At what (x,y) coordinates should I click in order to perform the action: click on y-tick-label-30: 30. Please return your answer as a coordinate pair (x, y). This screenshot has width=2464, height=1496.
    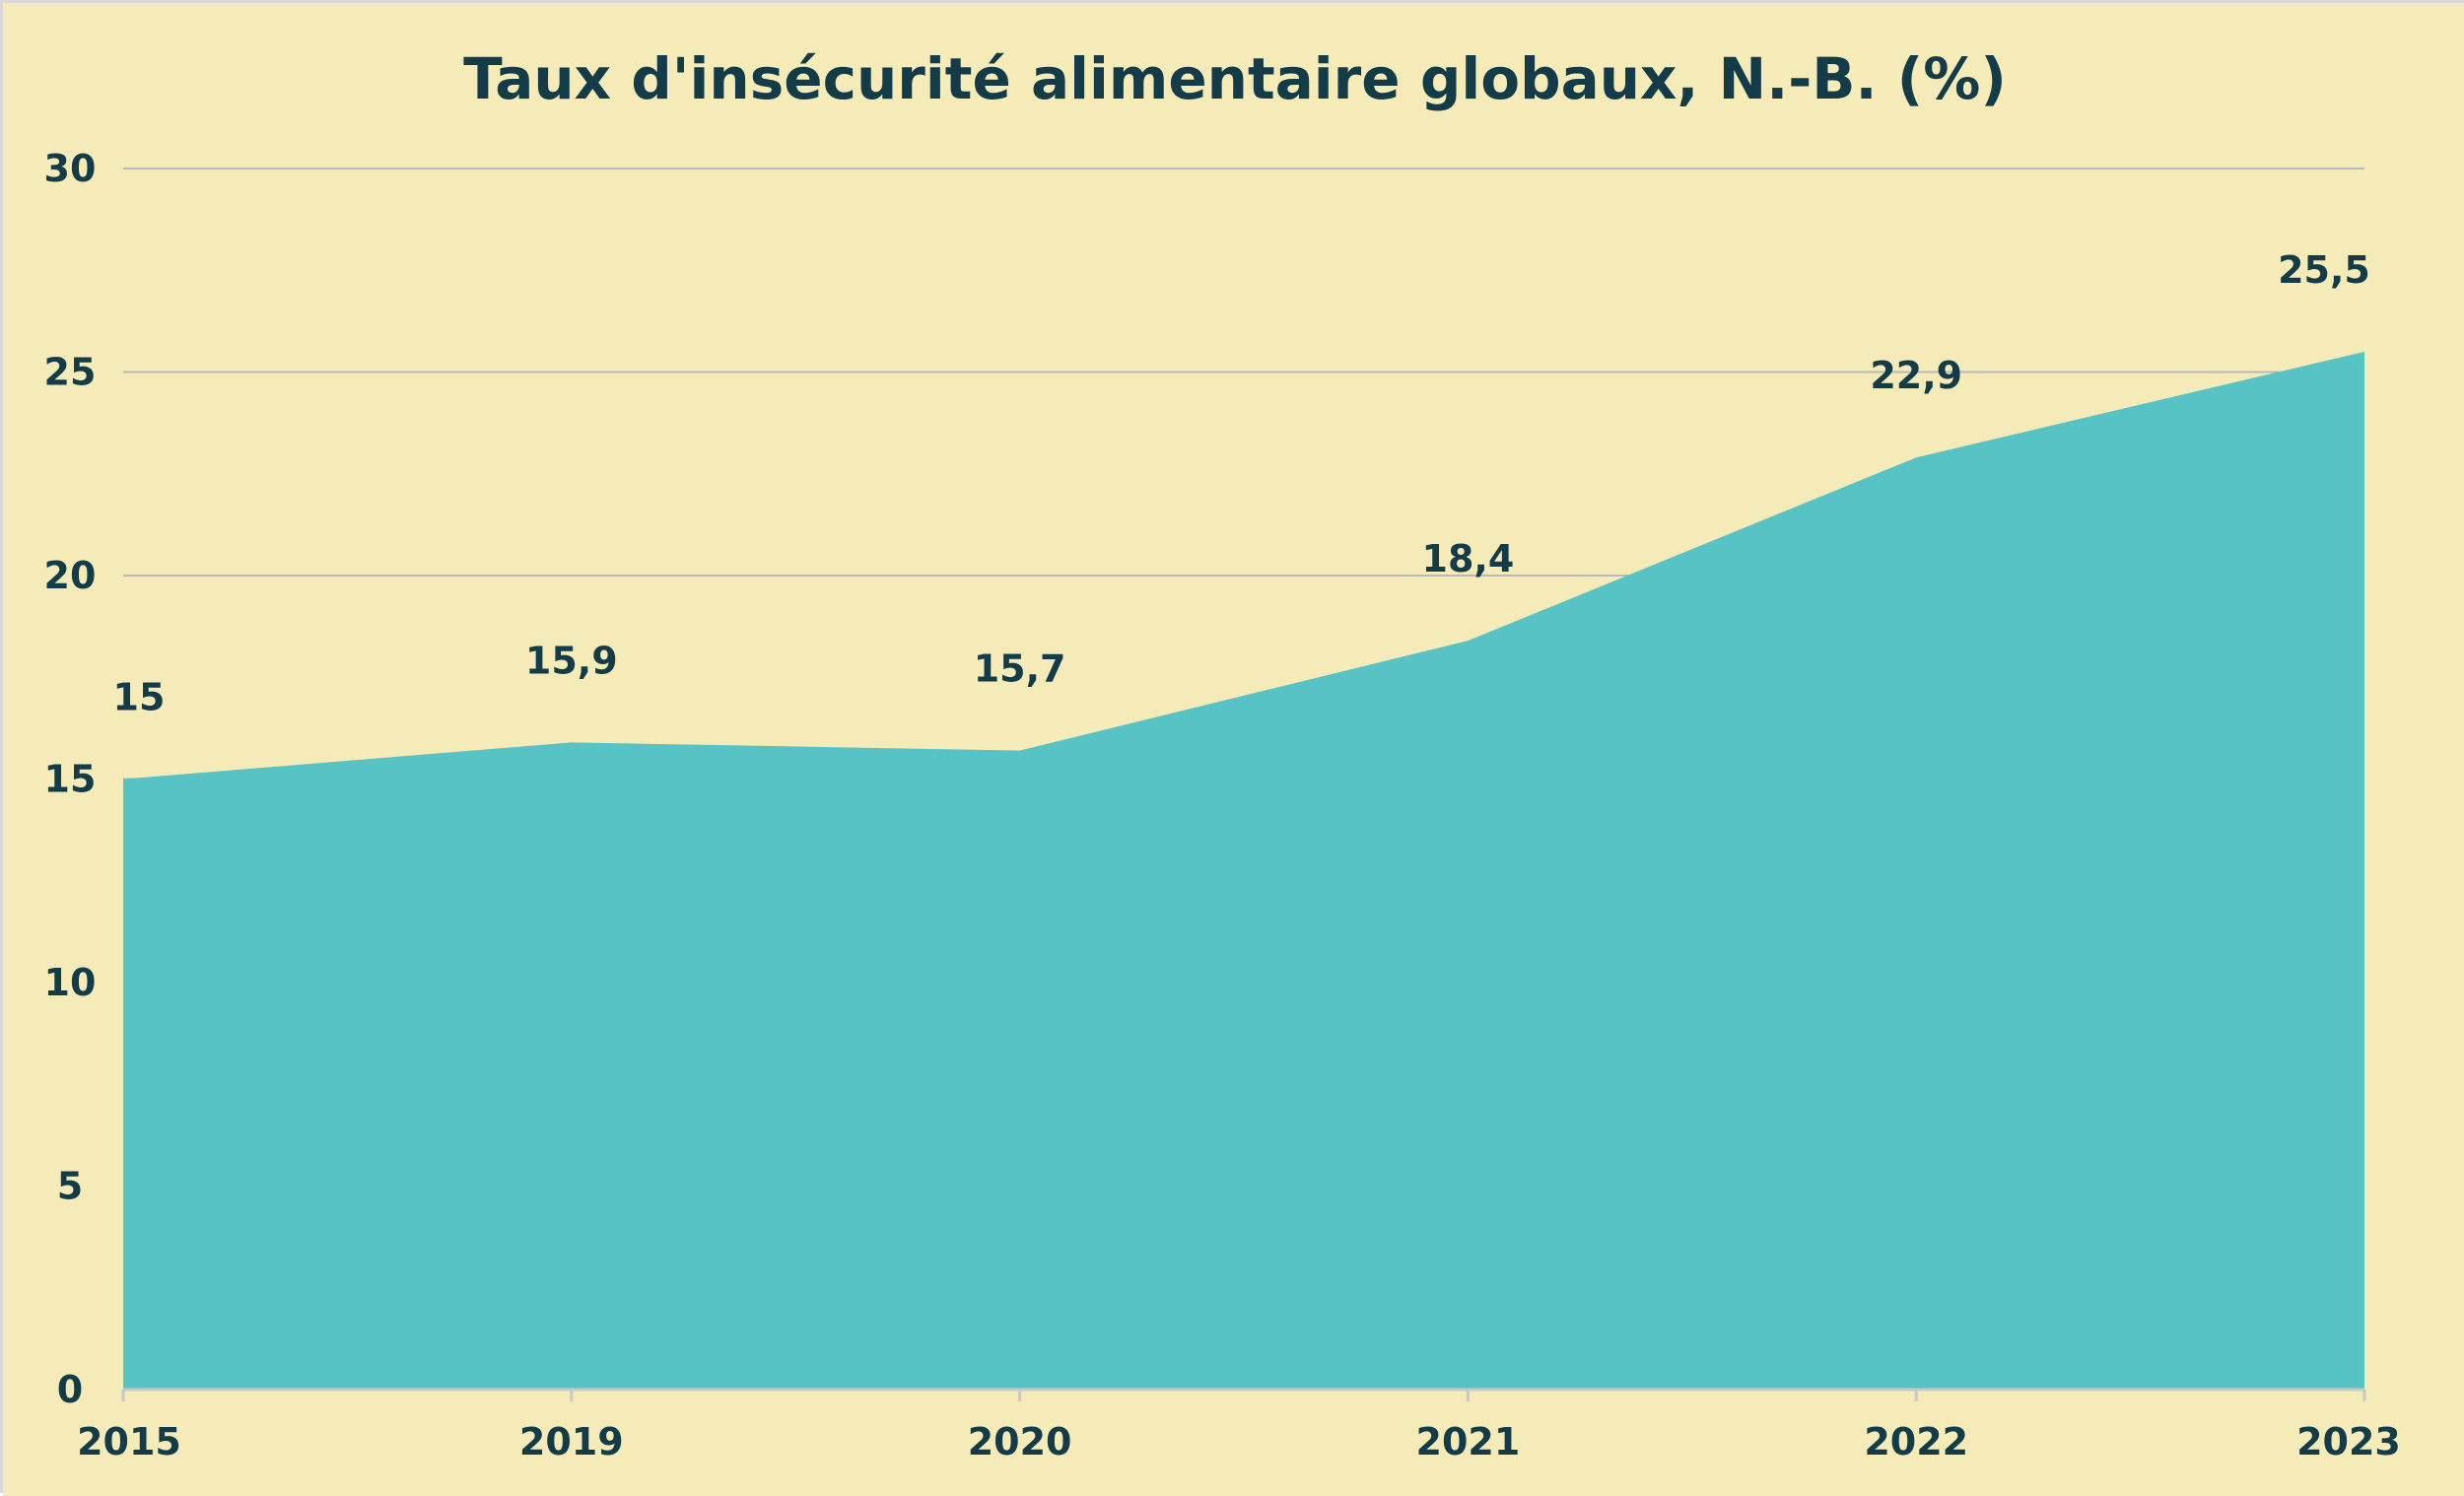
    Looking at the image, I should click on (70, 168).